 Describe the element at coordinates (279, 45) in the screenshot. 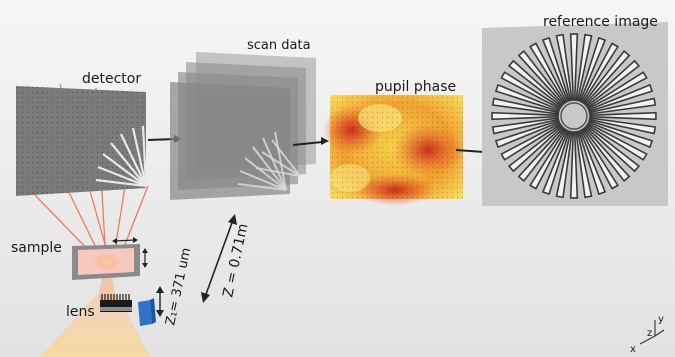

I see `scan-data-label: scan data` at that location.